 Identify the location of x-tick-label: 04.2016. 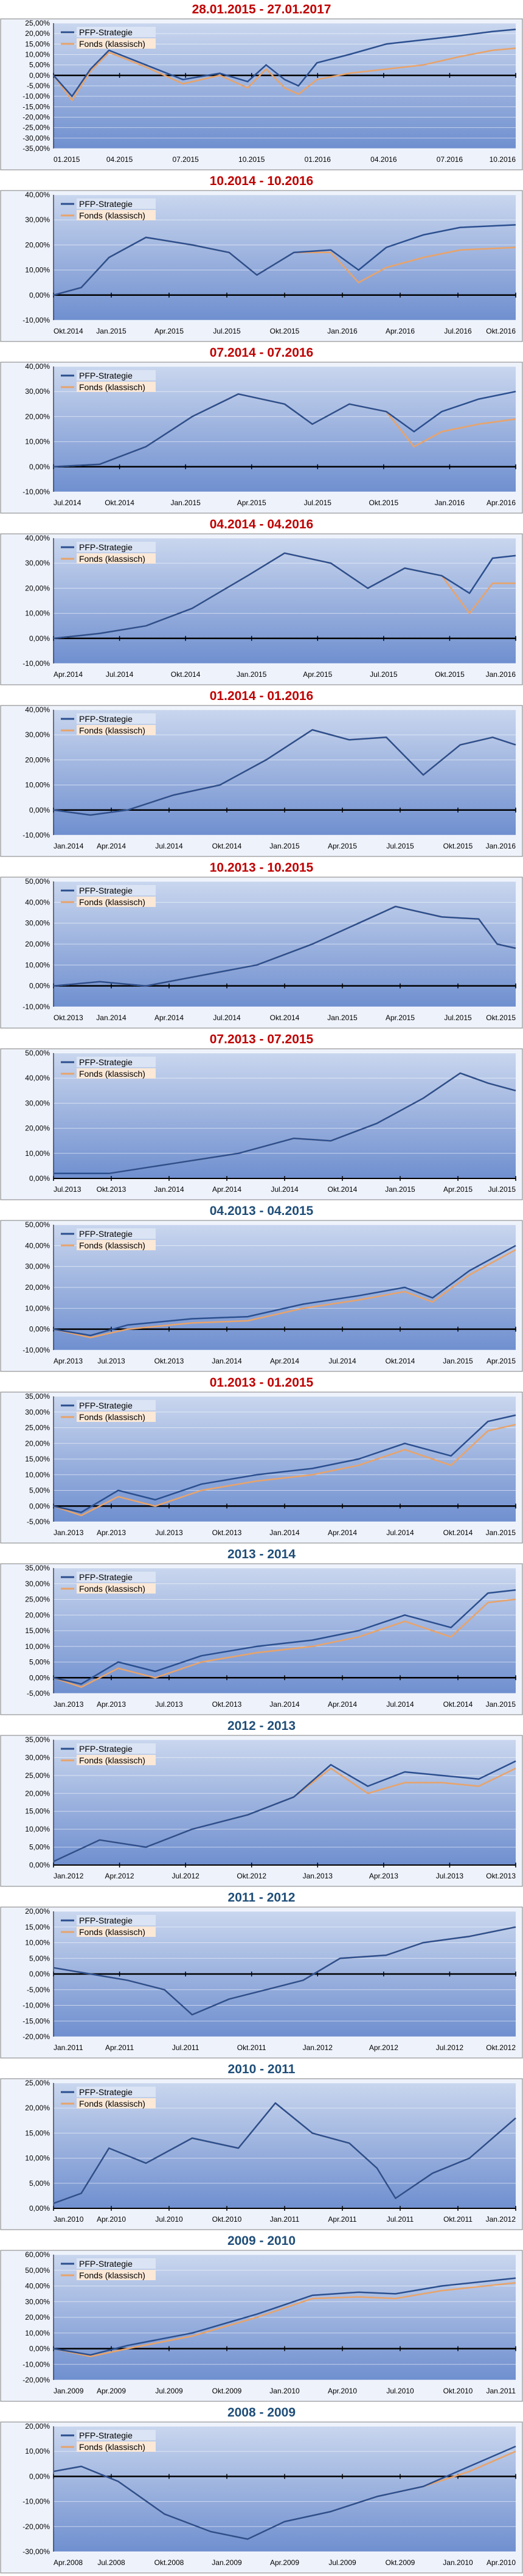
(383, 159).